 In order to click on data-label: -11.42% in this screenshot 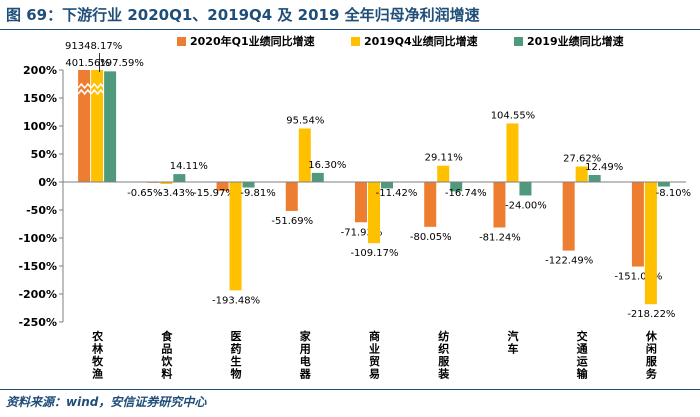, I will do `click(397, 193)`.